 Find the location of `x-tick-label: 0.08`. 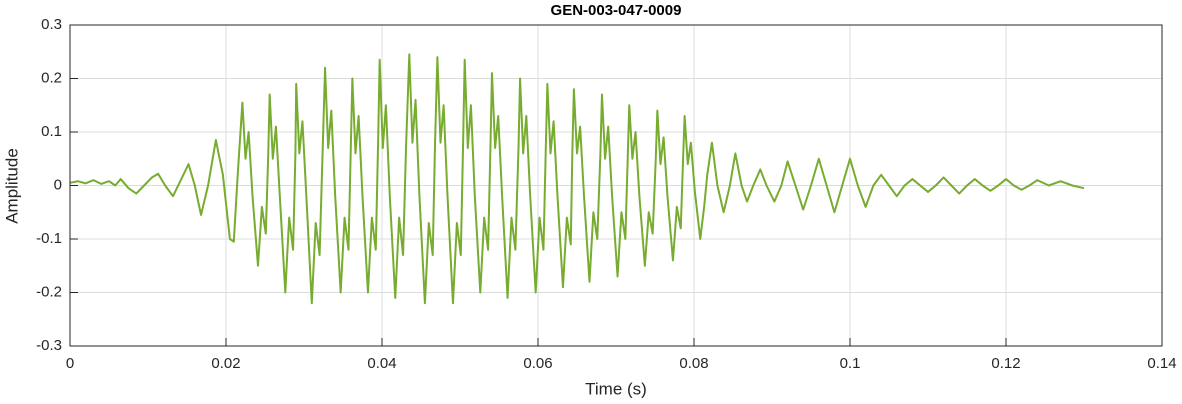

x-tick-label: 0.08 is located at coordinates (693, 363).